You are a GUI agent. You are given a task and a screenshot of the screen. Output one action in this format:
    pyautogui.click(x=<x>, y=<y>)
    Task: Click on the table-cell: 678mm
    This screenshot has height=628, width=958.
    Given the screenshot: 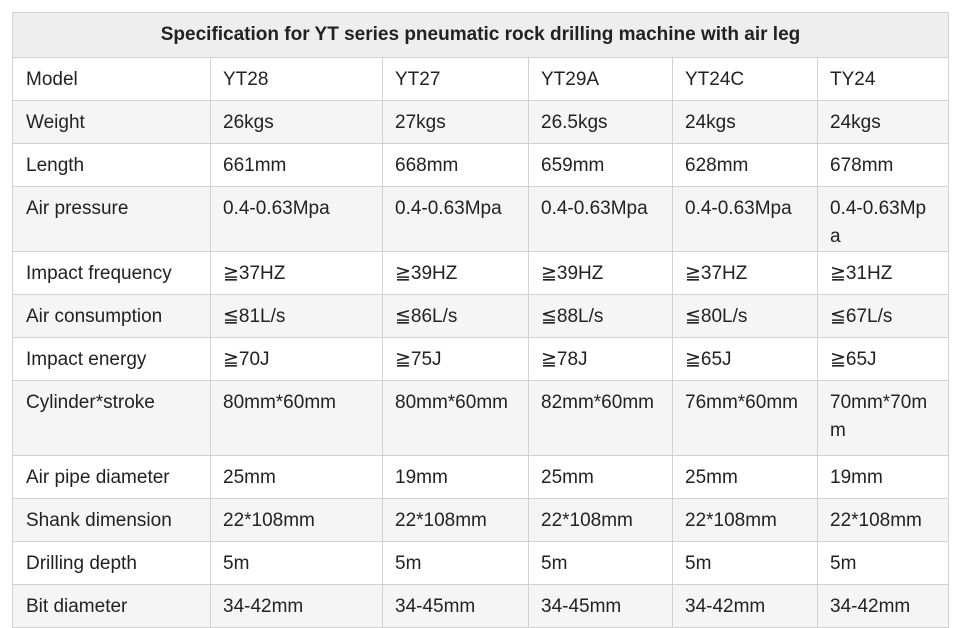 What is the action you would take?
    pyautogui.click(x=883, y=165)
    